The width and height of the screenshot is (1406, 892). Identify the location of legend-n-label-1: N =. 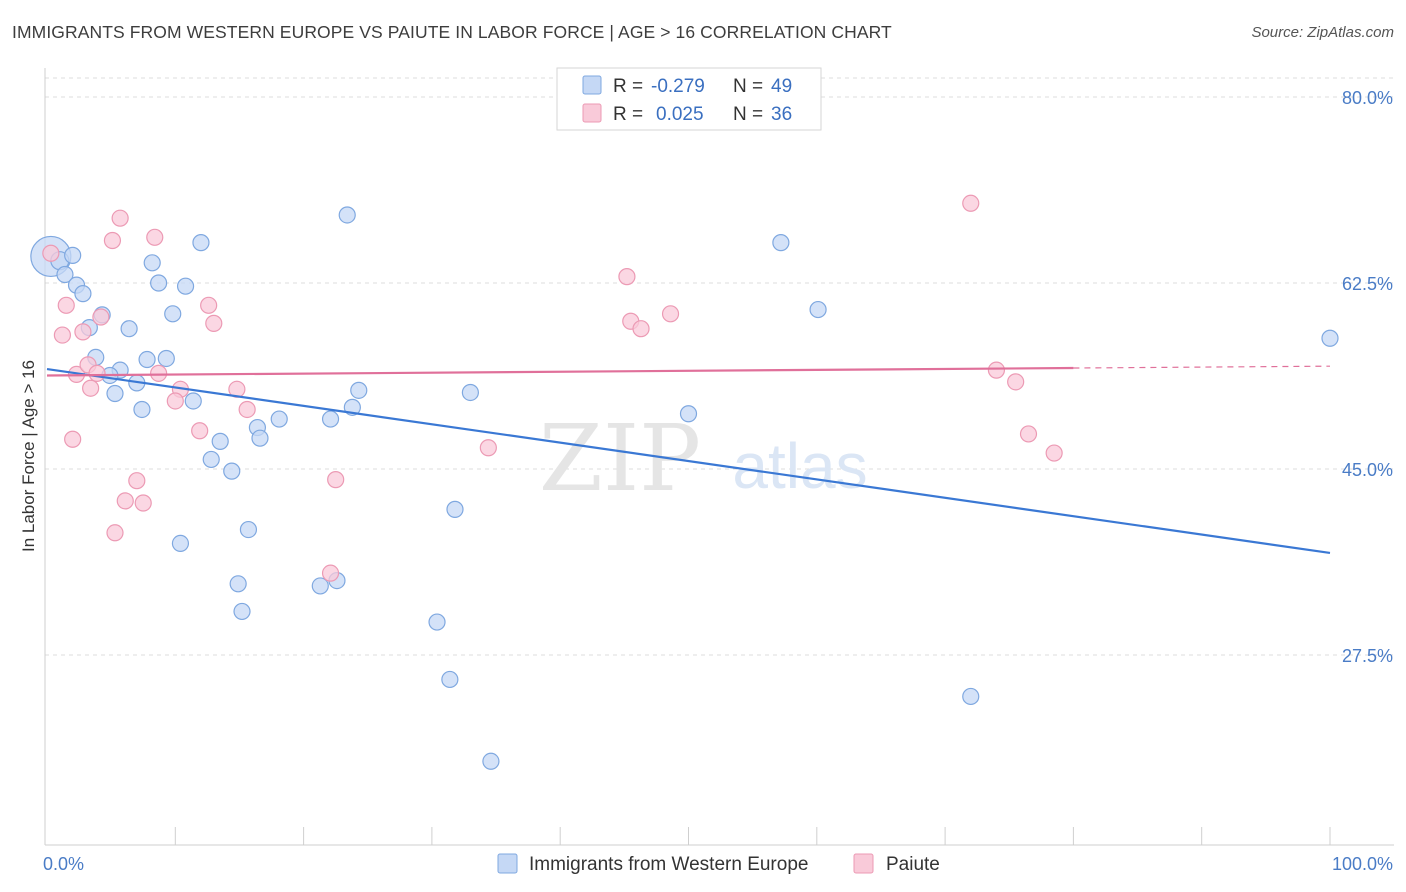
(748, 86).